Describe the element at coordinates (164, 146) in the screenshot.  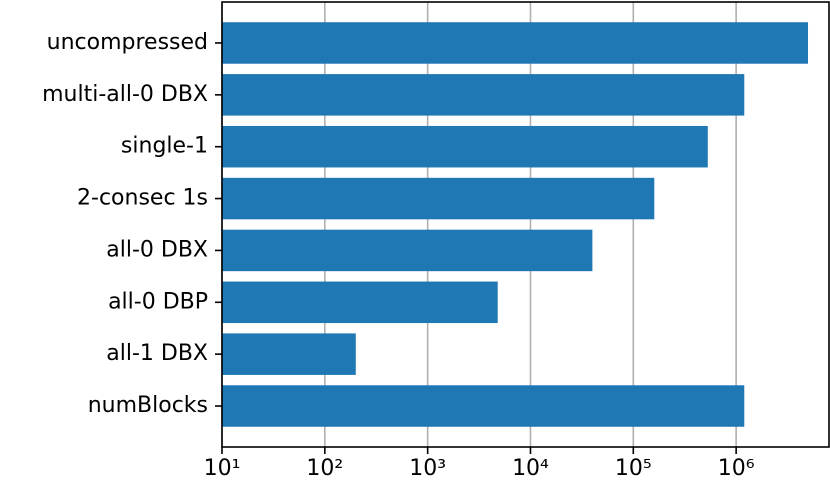
I see `y-tick-label: single-1` at that location.